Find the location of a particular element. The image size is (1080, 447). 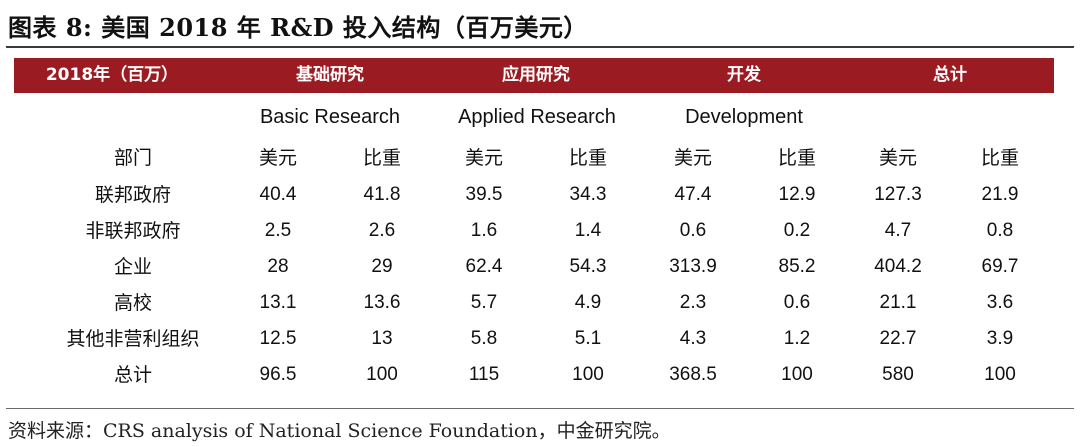

table-cell: 4.9 is located at coordinates (588, 302).